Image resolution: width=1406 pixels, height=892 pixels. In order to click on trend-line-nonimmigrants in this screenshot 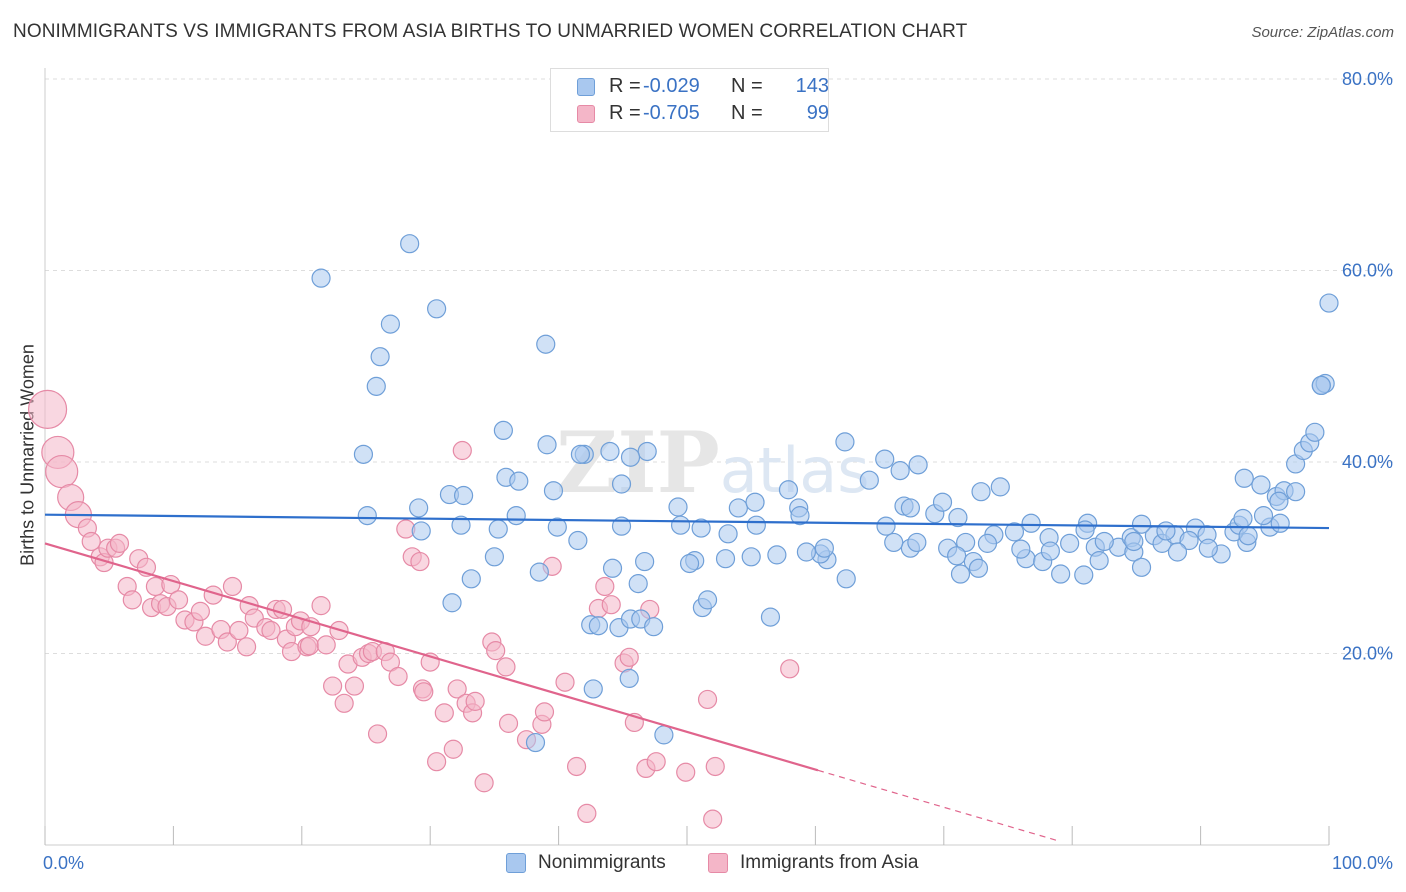, I will do `click(687, 521)`.